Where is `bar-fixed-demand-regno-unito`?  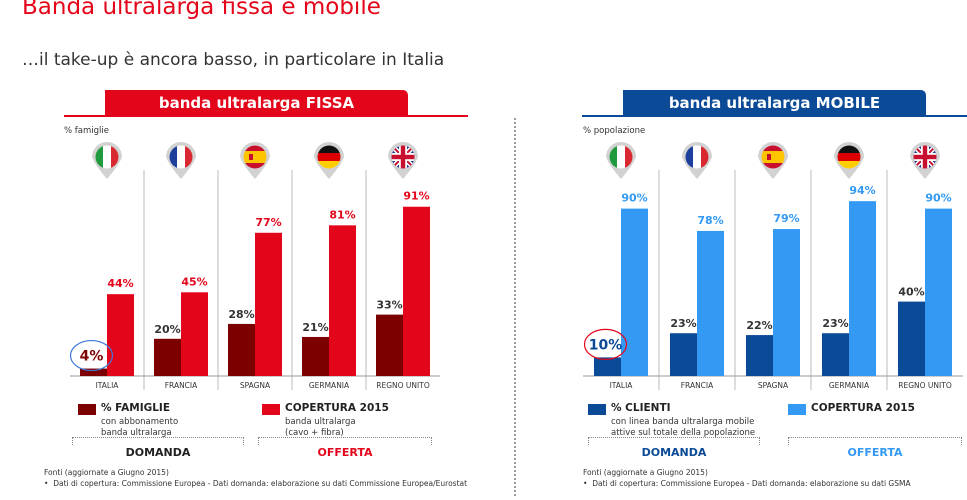 bar-fixed-demand-regno-unito is located at coordinates (389, 345).